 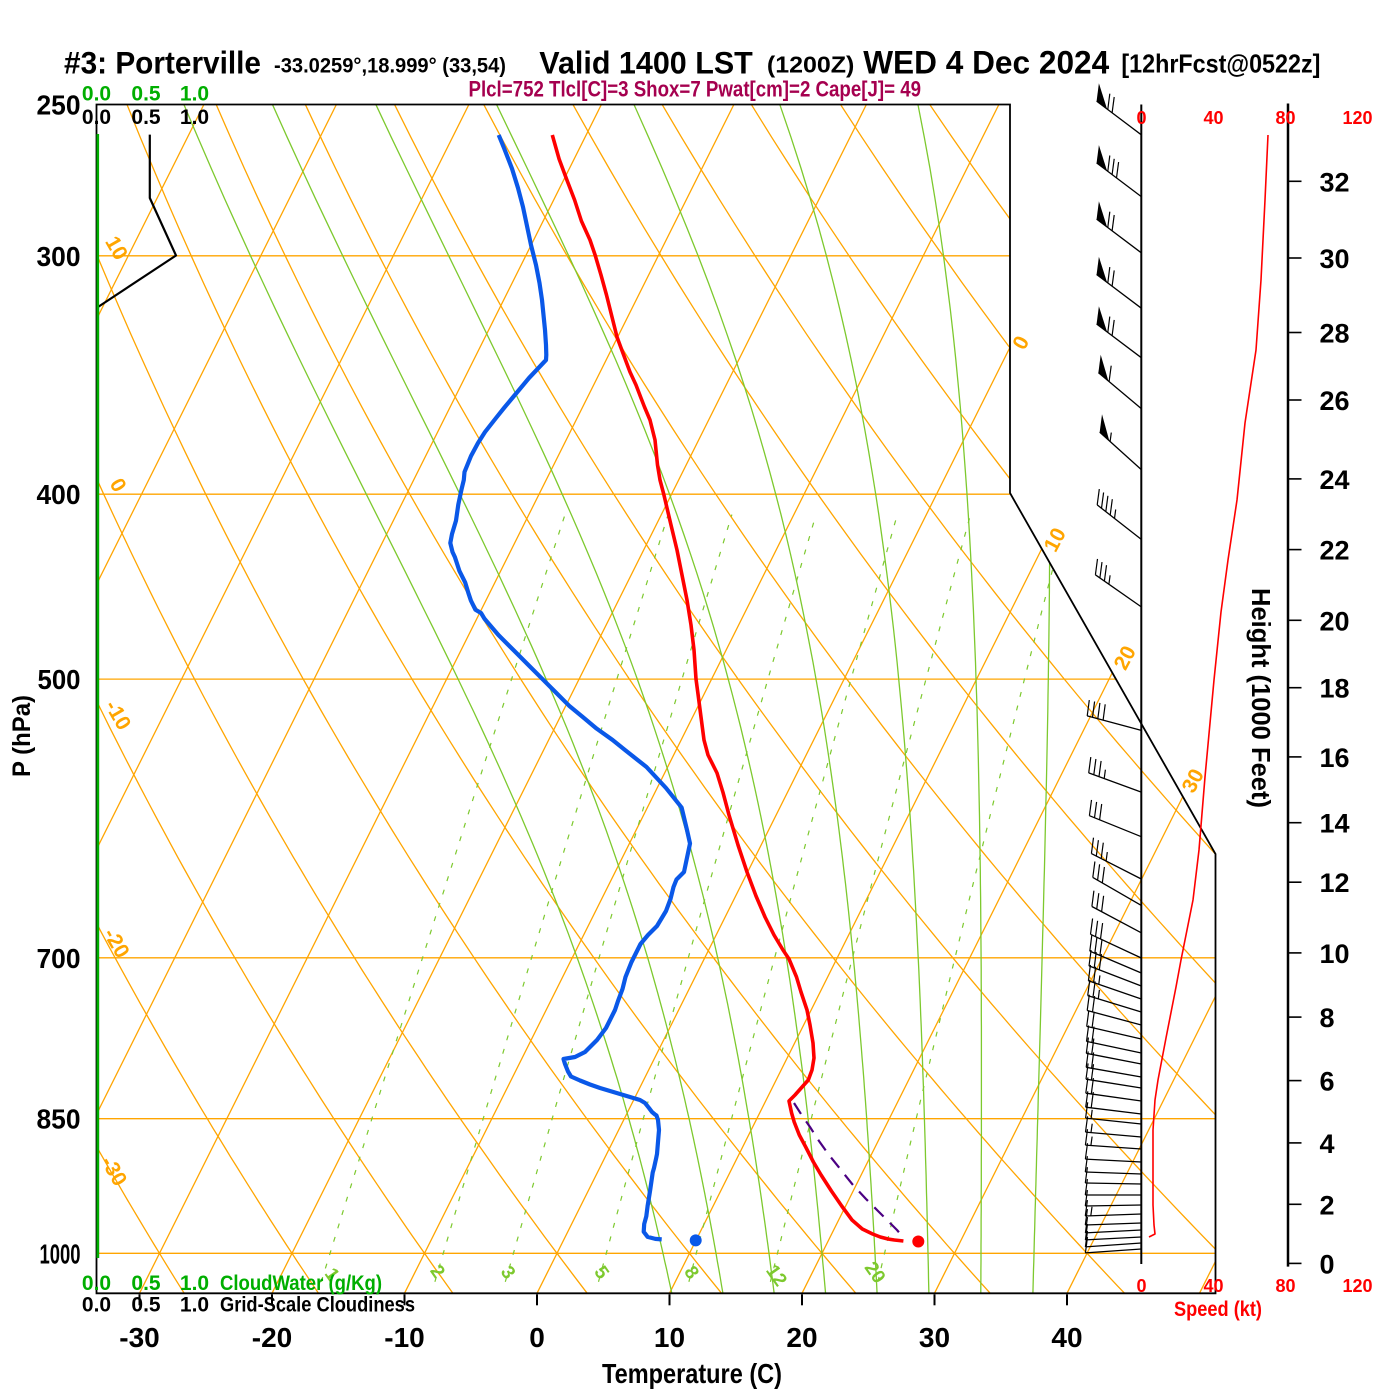 I want to click on svg-text: -10, so click(x=404, y=1337).